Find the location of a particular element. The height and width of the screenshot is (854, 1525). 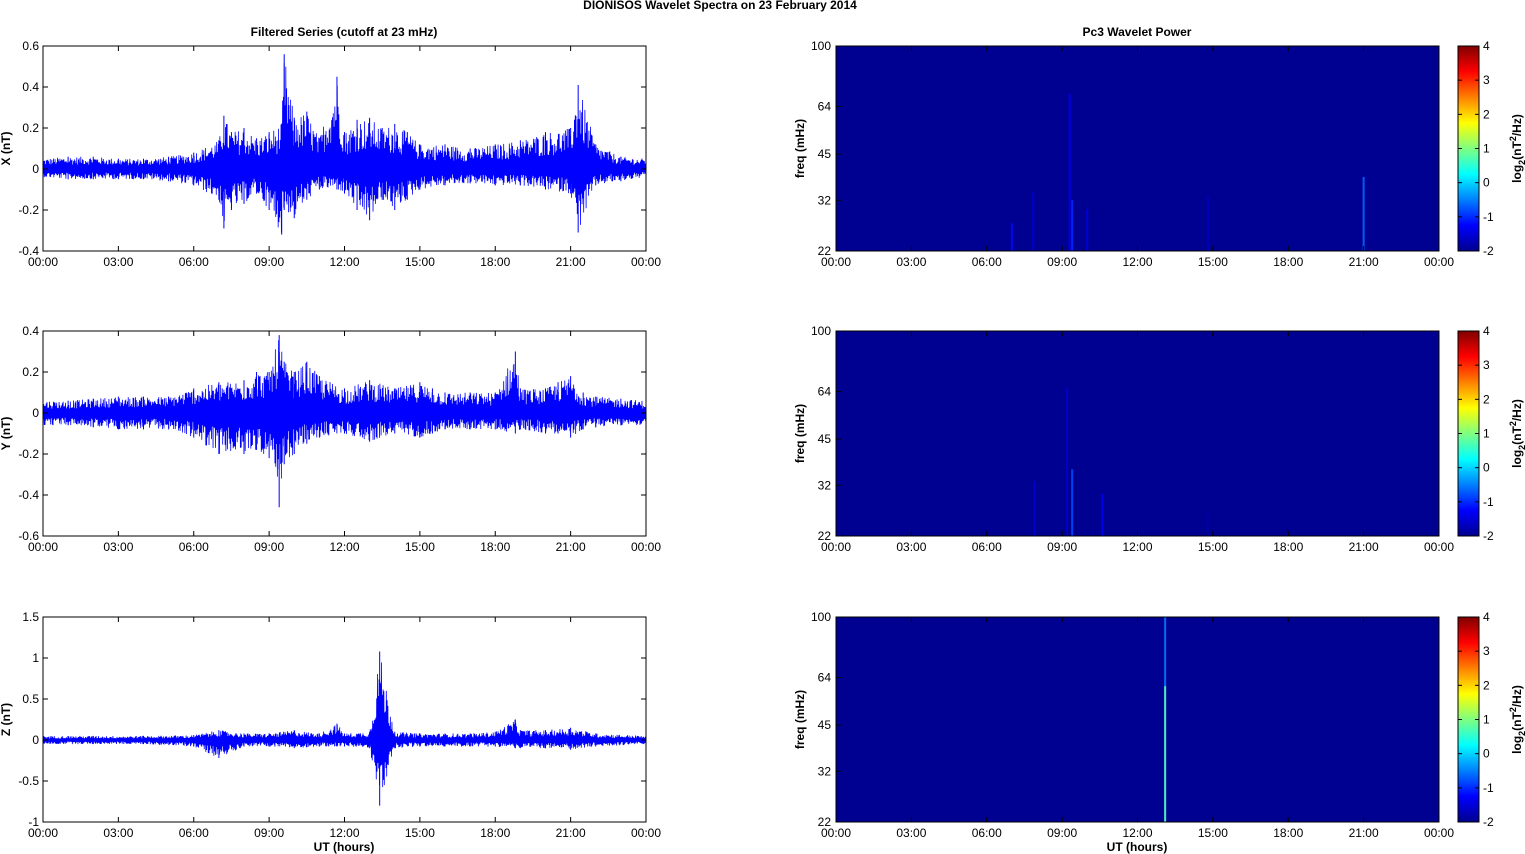

colorbar-label: log2(nT2/Hz) is located at coordinates (1516, 719).